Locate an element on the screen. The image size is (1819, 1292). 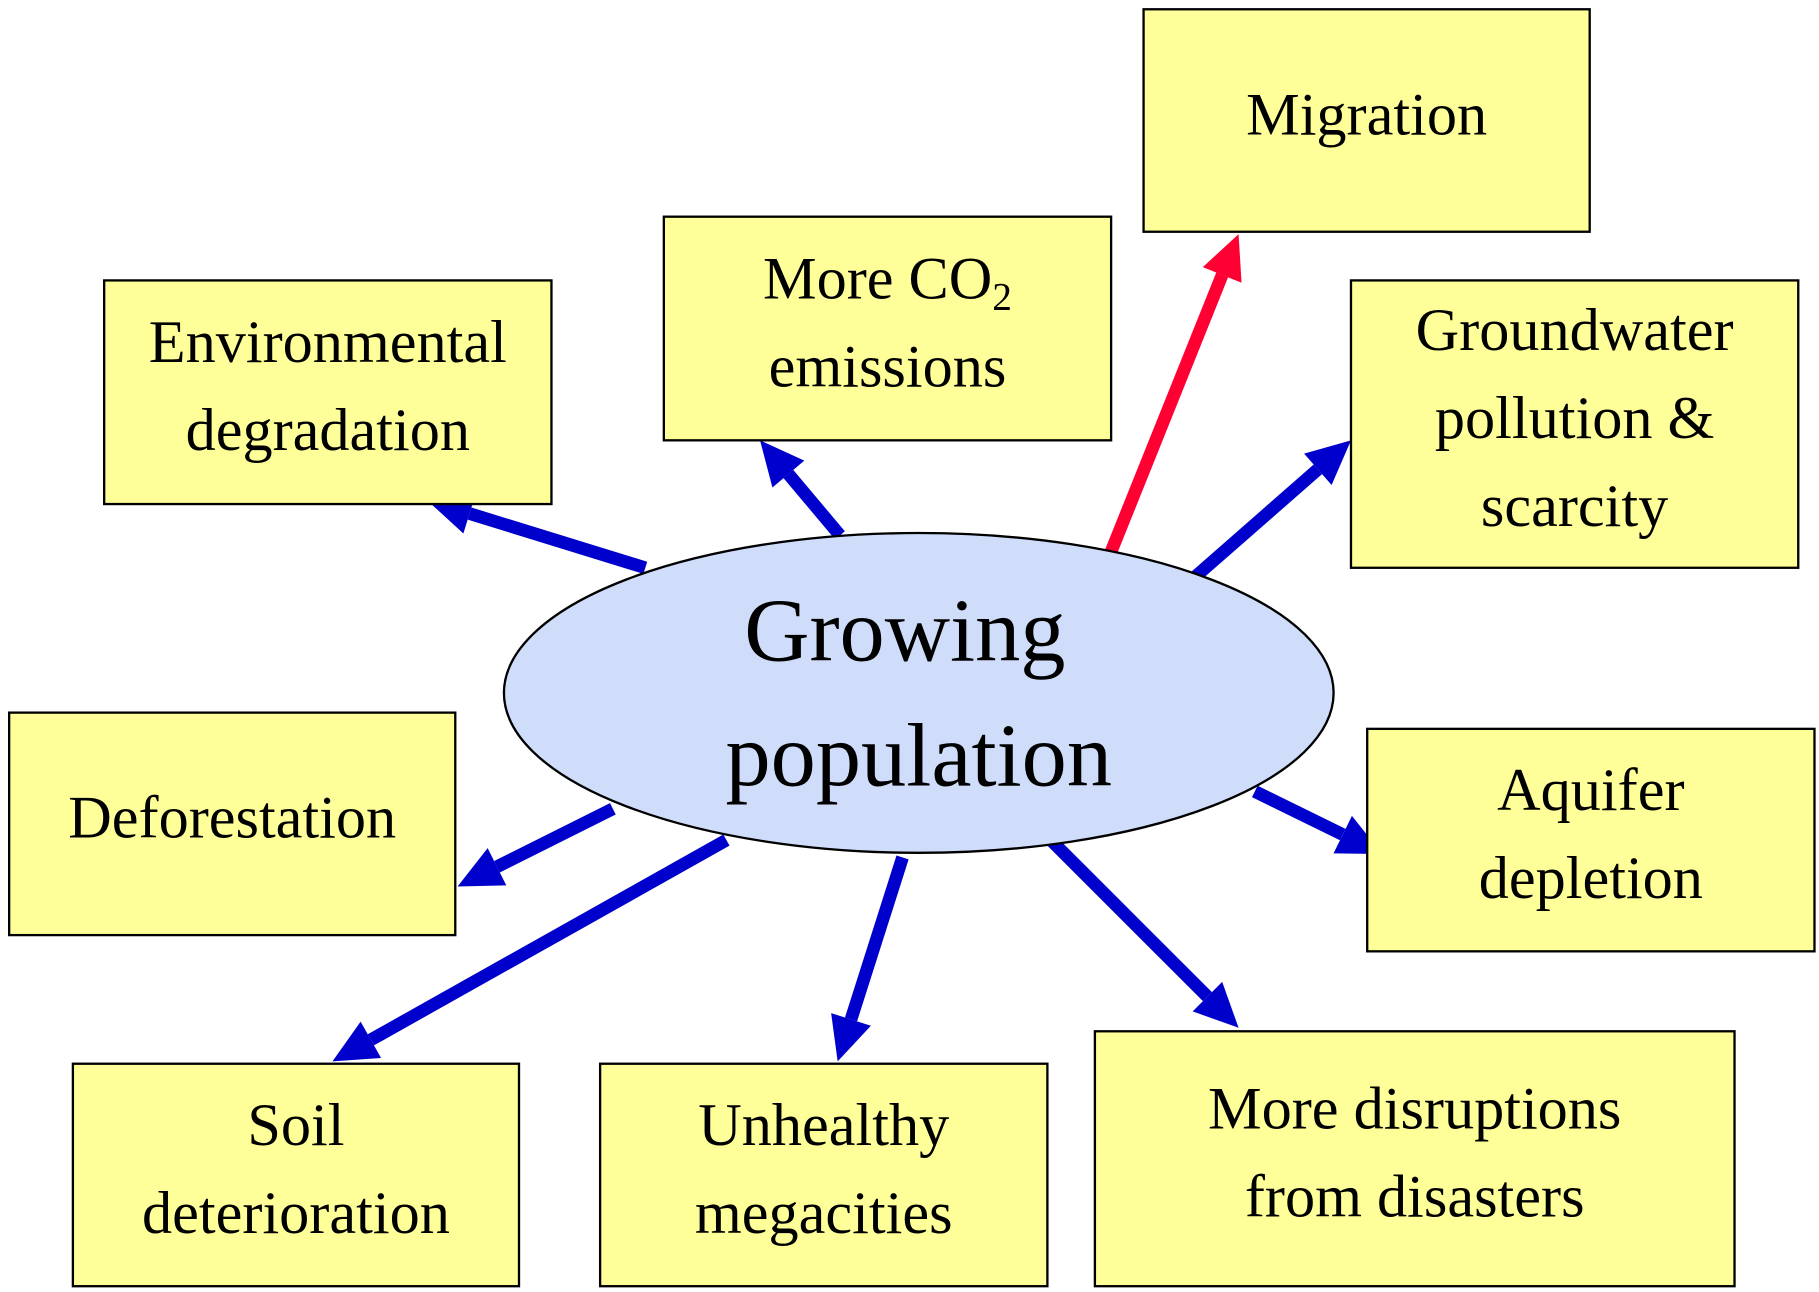
node-label: Unhealthy is located at coordinates (823, 1125).